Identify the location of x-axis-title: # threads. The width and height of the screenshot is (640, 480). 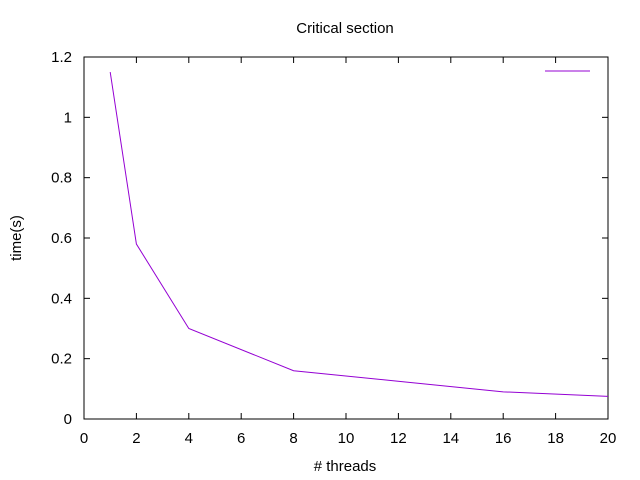
(345, 466).